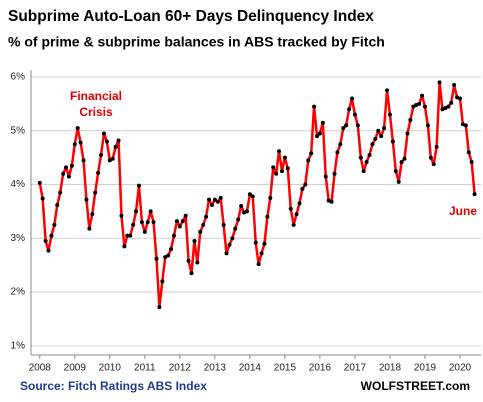 Image resolution: width=483 pixels, height=402 pixels. What do you see at coordinates (18, 77) in the screenshot?
I see `y-tick-label: 6%` at bounding box center [18, 77].